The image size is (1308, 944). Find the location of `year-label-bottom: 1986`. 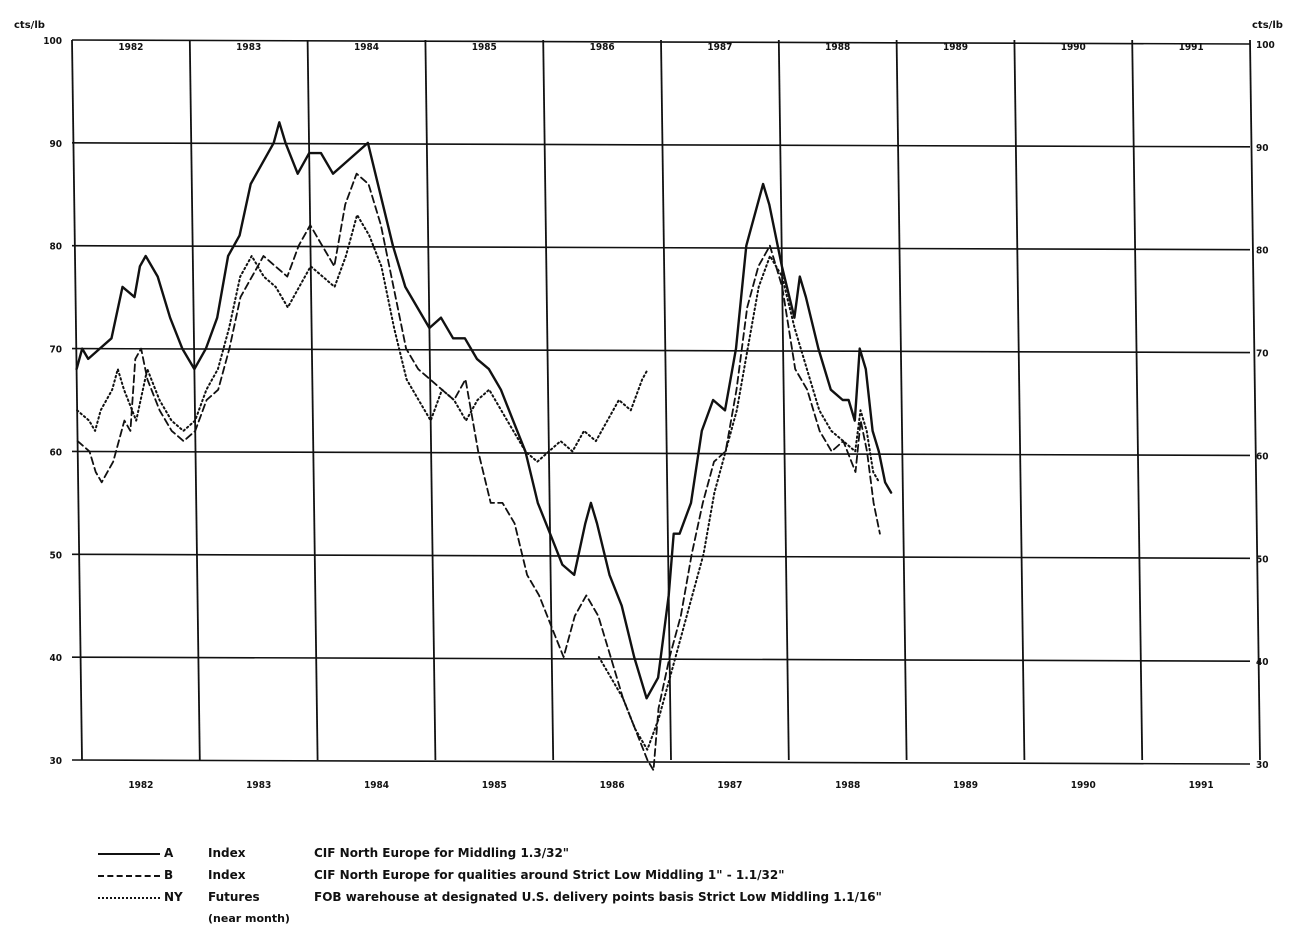

year-label-bottom: 1986 is located at coordinates (612, 785).